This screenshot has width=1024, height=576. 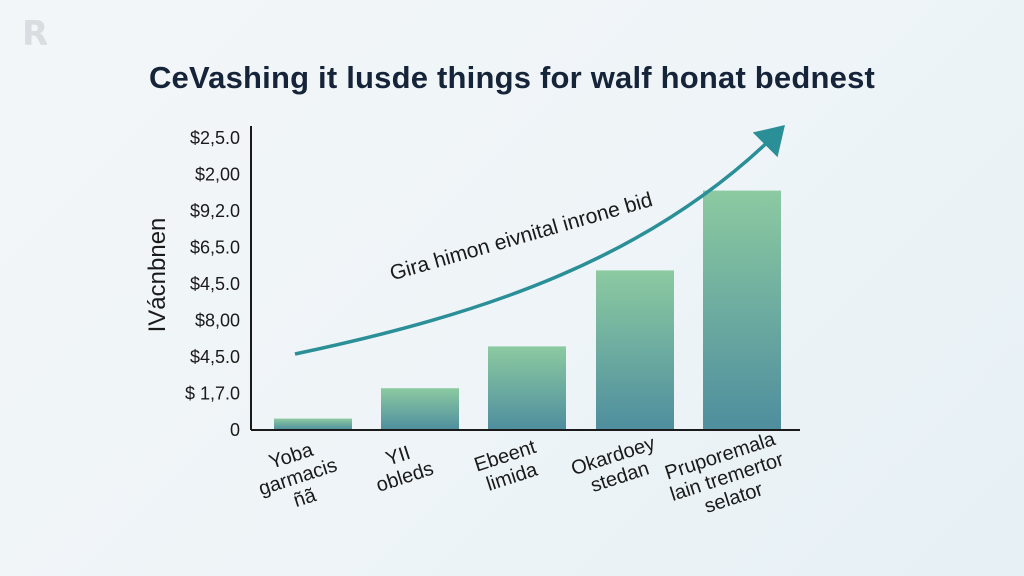 I want to click on x-tick-label: Yobagarmacisñã, so click(x=298, y=477).